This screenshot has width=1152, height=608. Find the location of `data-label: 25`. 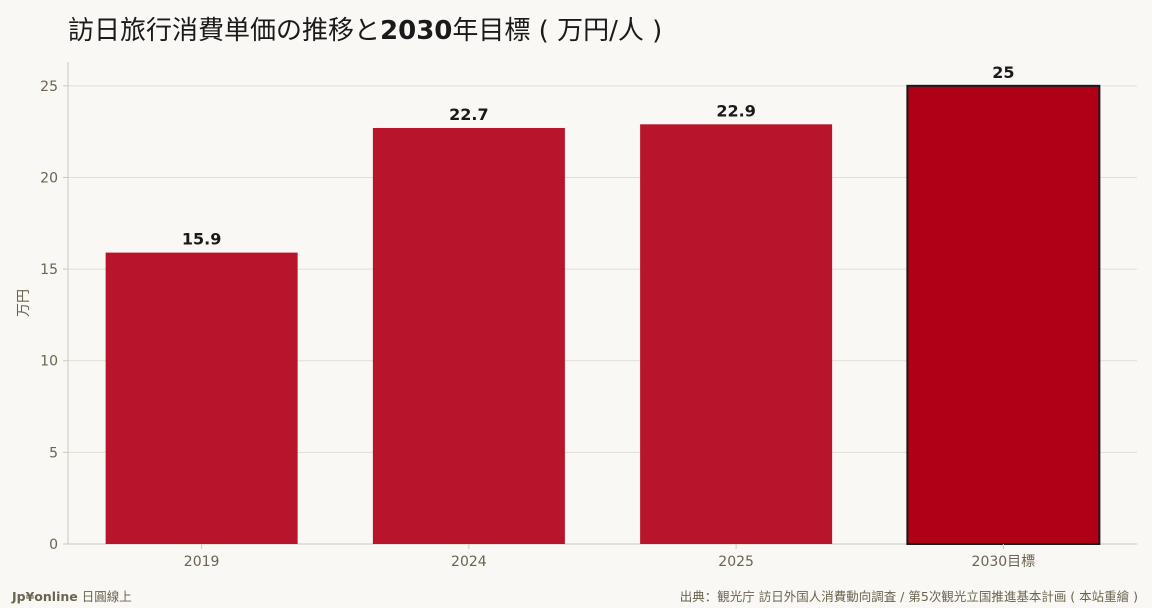

data-label: 25 is located at coordinates (1003, 72).